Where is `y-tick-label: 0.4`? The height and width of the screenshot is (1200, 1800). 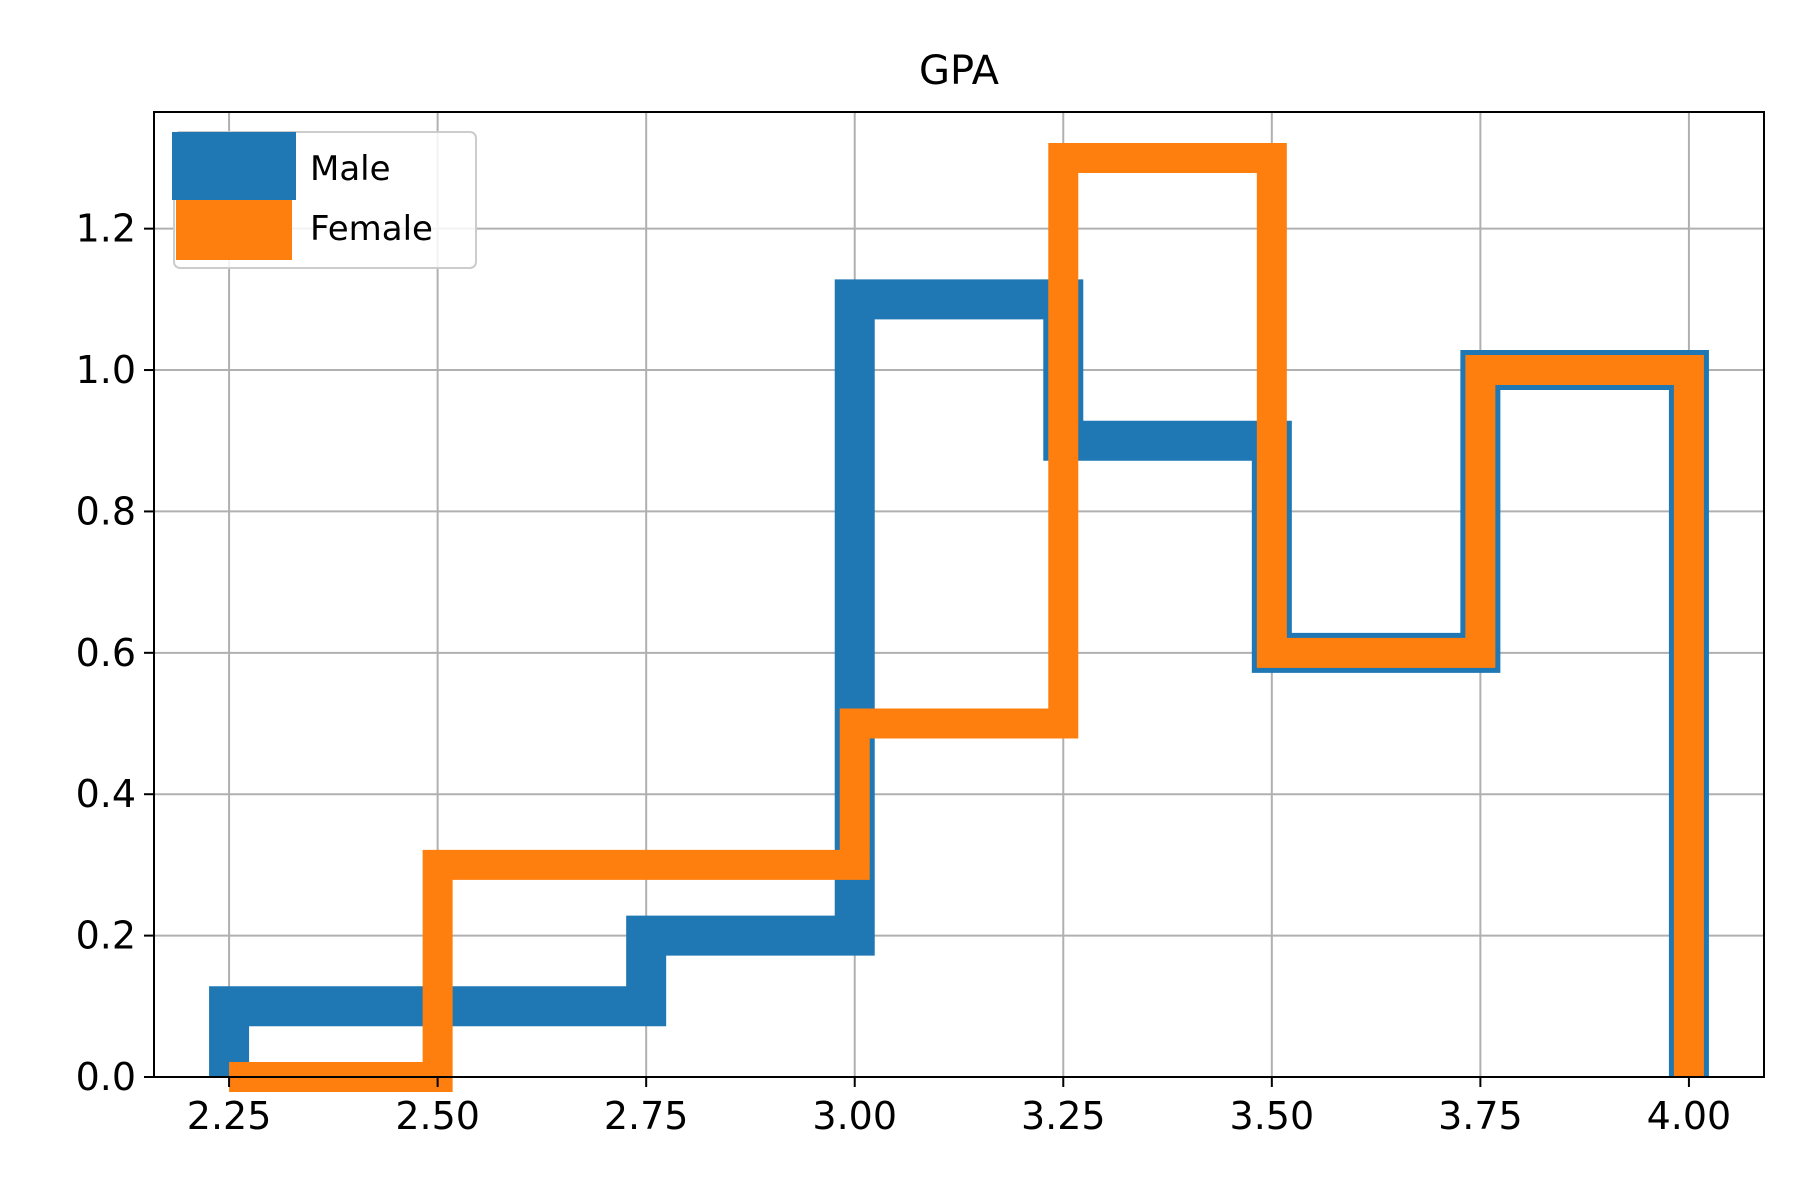 y-tick-label: 0.4 is located at coordinates (106, 794).